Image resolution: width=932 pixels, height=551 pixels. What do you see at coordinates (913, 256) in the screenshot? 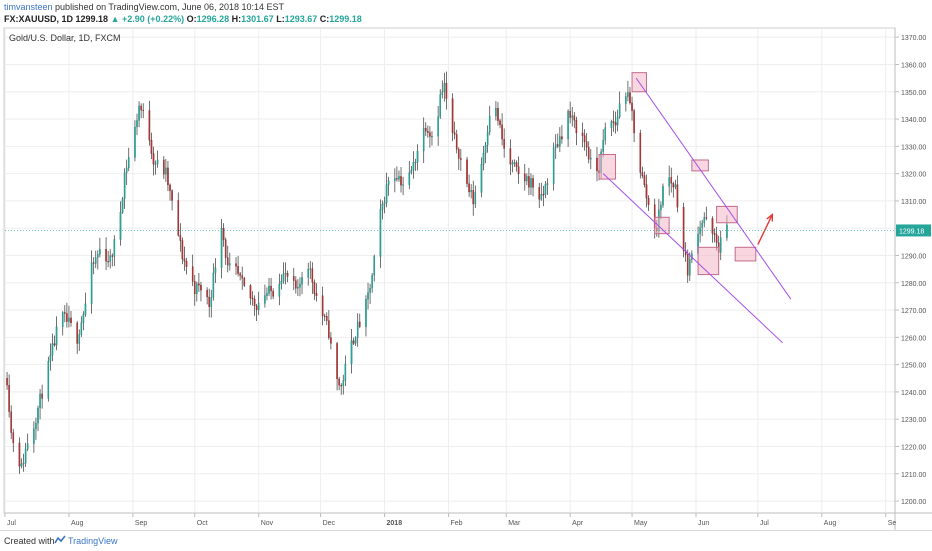
I see `price-tick-label: 1290.00` at bounding box center [913, 256].